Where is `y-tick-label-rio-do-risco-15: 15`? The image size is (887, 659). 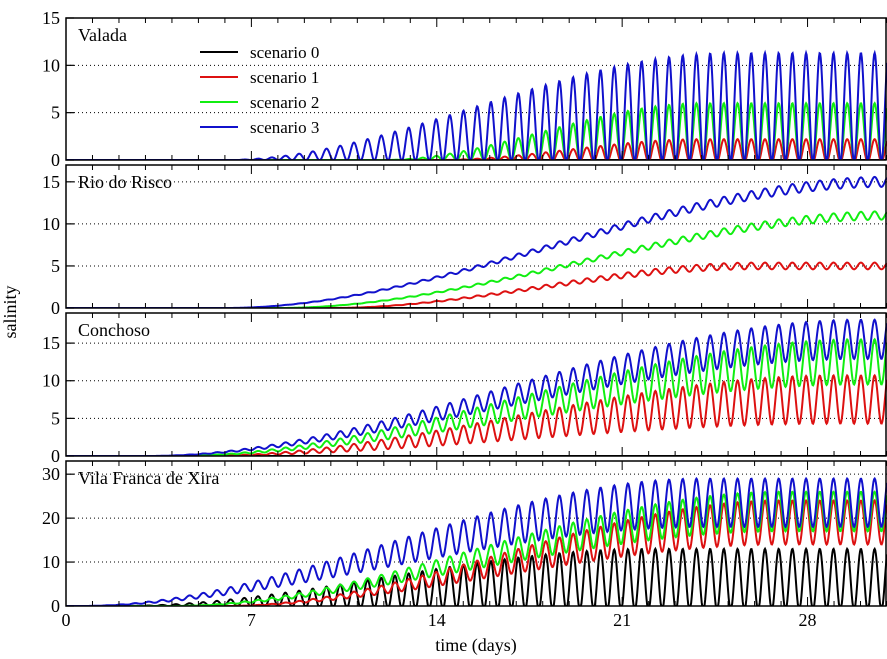
y-tick-label-rio-do-risco-15: 15 is located at coordinates (51, 182).